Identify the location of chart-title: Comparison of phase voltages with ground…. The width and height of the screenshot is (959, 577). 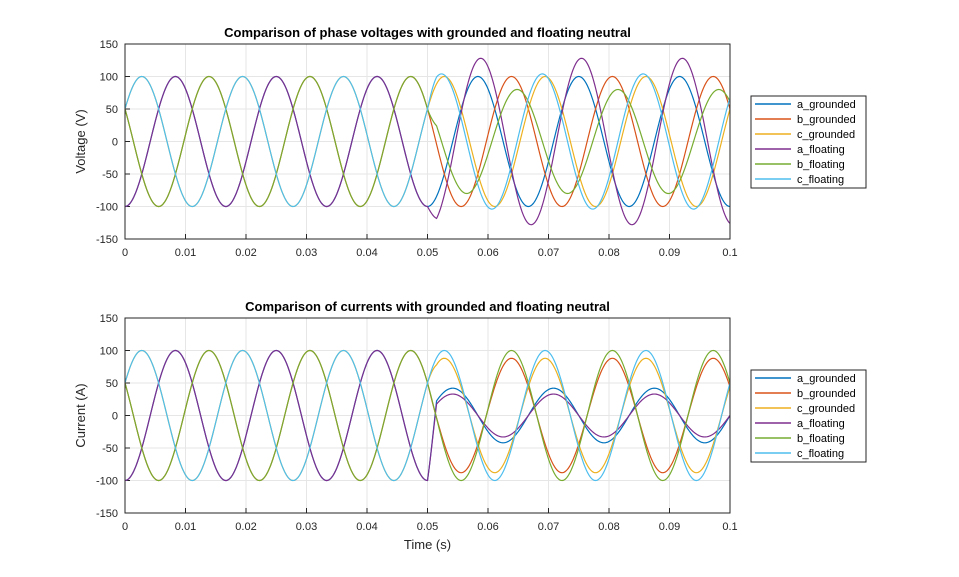
(427, 32).